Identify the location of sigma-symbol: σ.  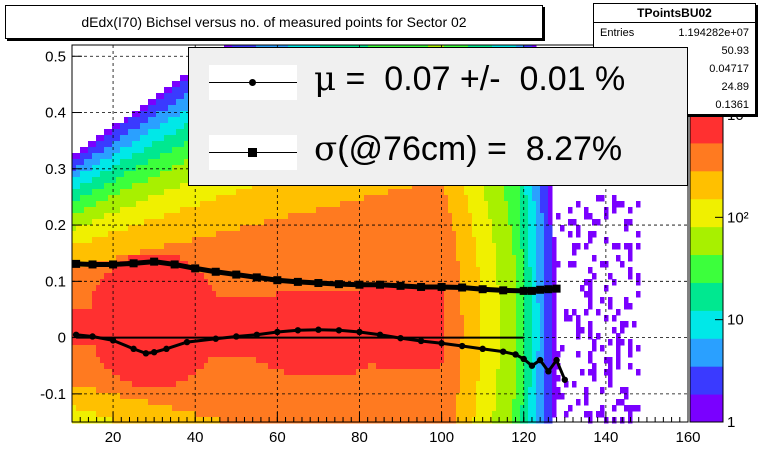
(325, 149).